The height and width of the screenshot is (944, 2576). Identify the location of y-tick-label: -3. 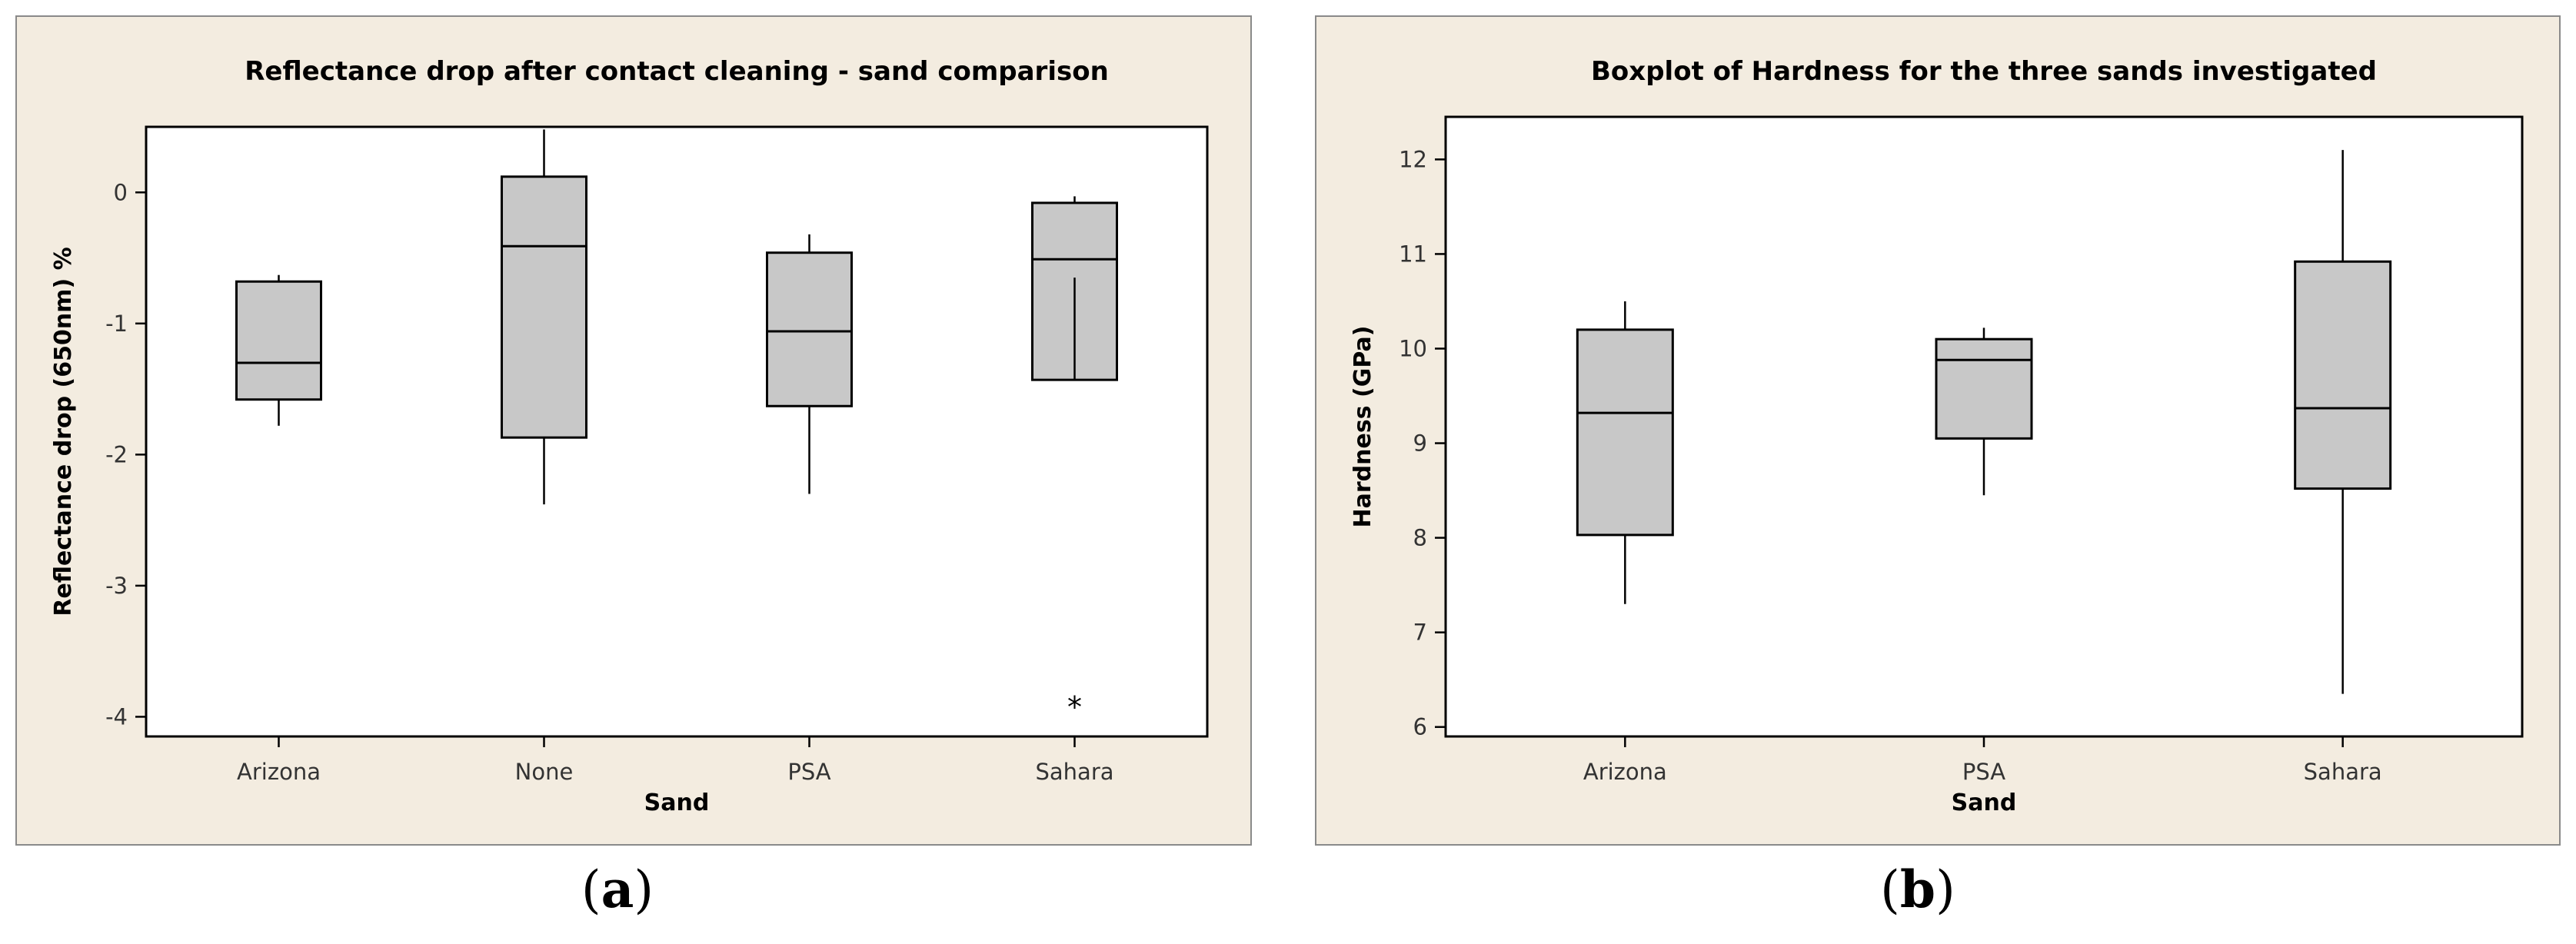
(117, 586).